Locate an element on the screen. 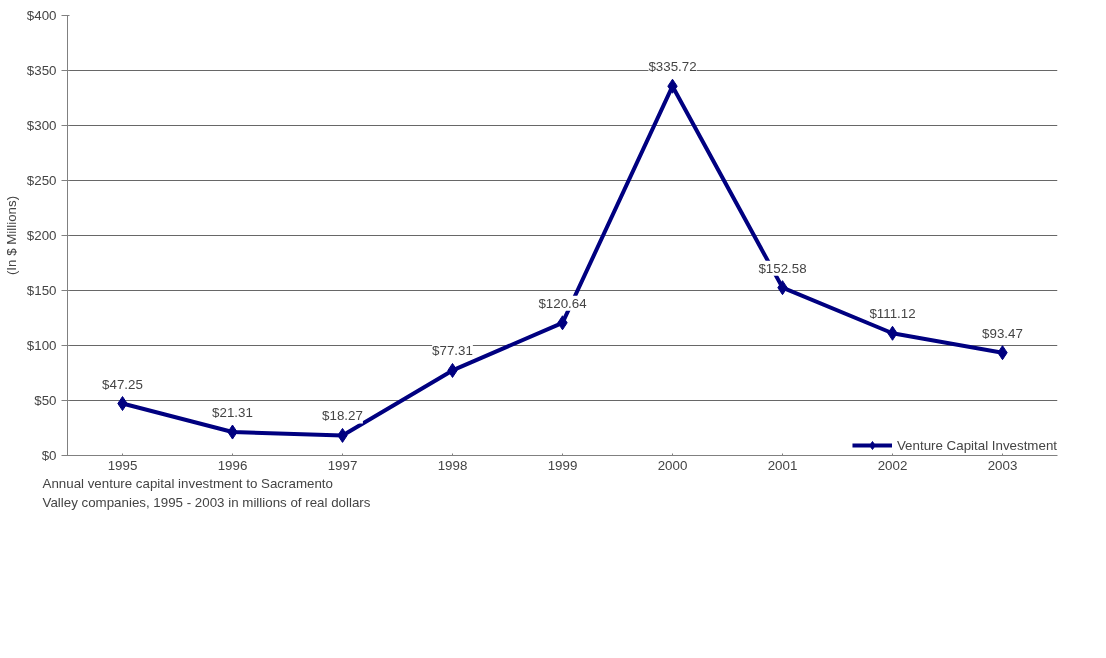  y-tick-label: $0 is located at coordinates (49, 455).